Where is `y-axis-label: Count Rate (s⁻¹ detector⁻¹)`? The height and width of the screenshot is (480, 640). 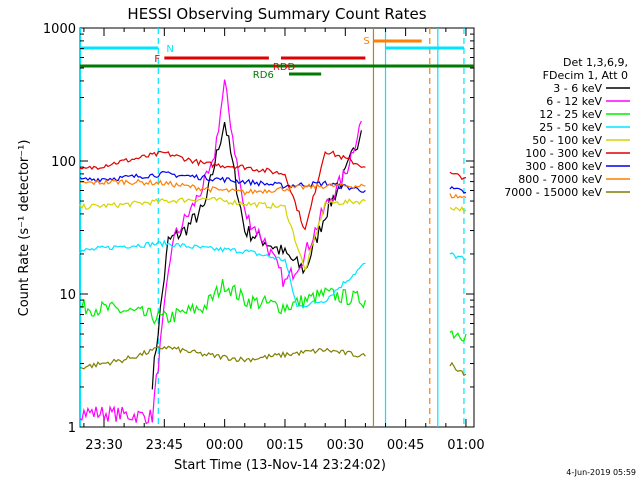
y-axis-label: Count Rate (s⁻¹ detector⁻¹) is located at coordinates (24, 228).